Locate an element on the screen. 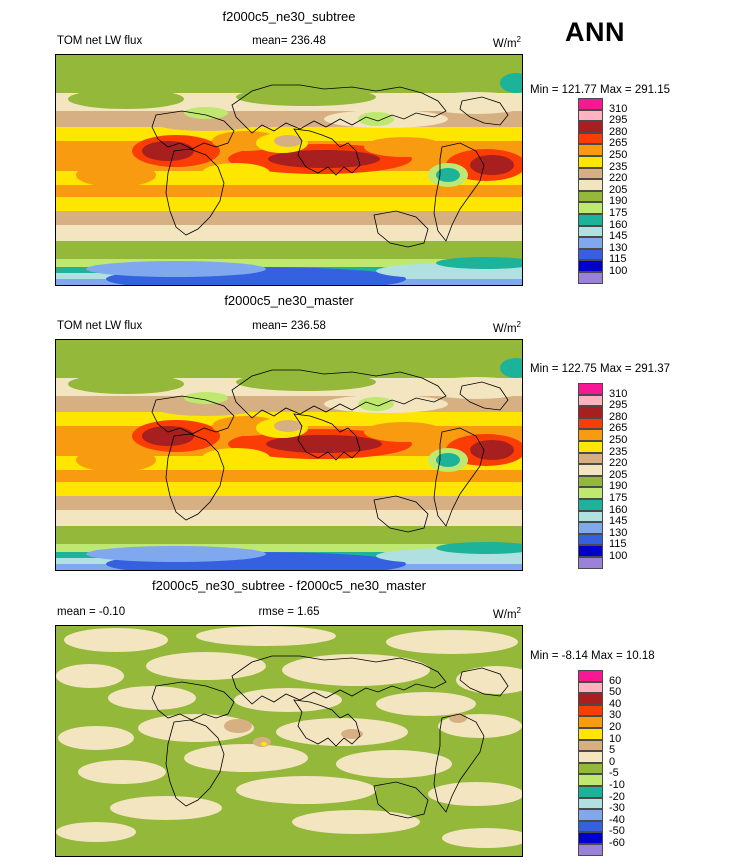 The width and height of the screenshot is (733, 866). colorbar-1-tick-label: 190 is located at coordinates (618, 201).